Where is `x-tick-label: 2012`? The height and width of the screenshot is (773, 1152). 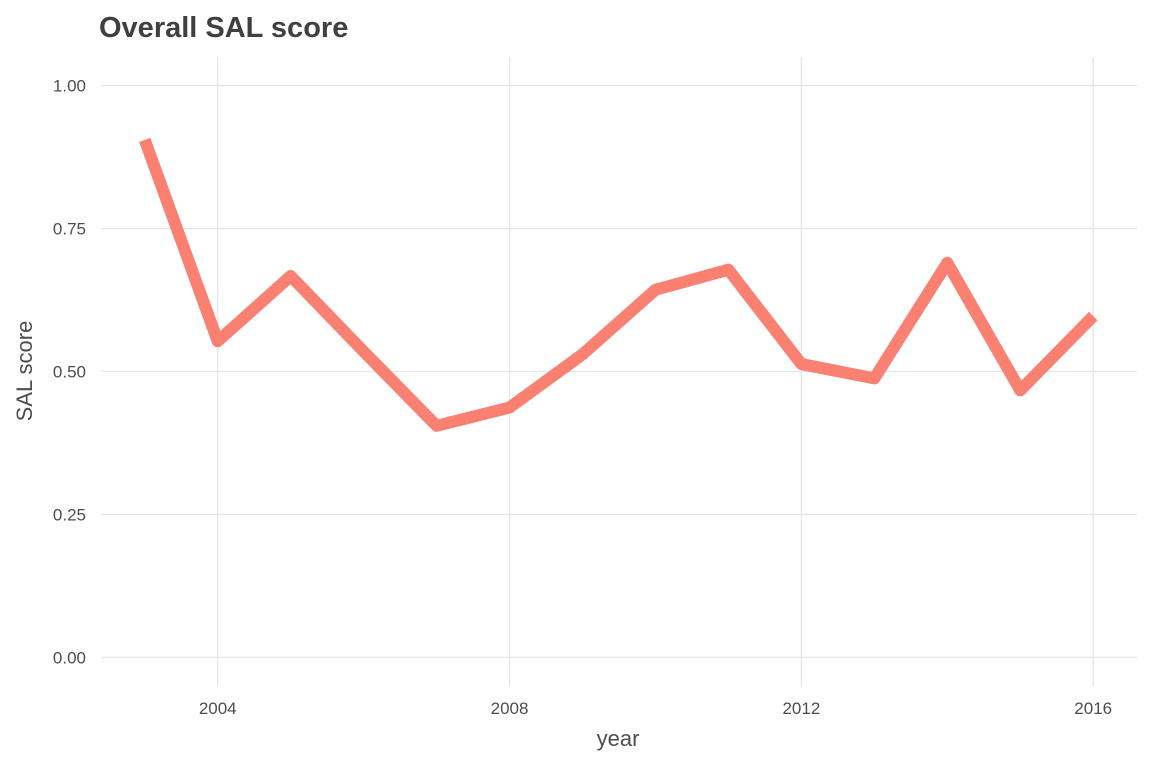 x-tick-label: 2012 is located at coordinates (801, 708).